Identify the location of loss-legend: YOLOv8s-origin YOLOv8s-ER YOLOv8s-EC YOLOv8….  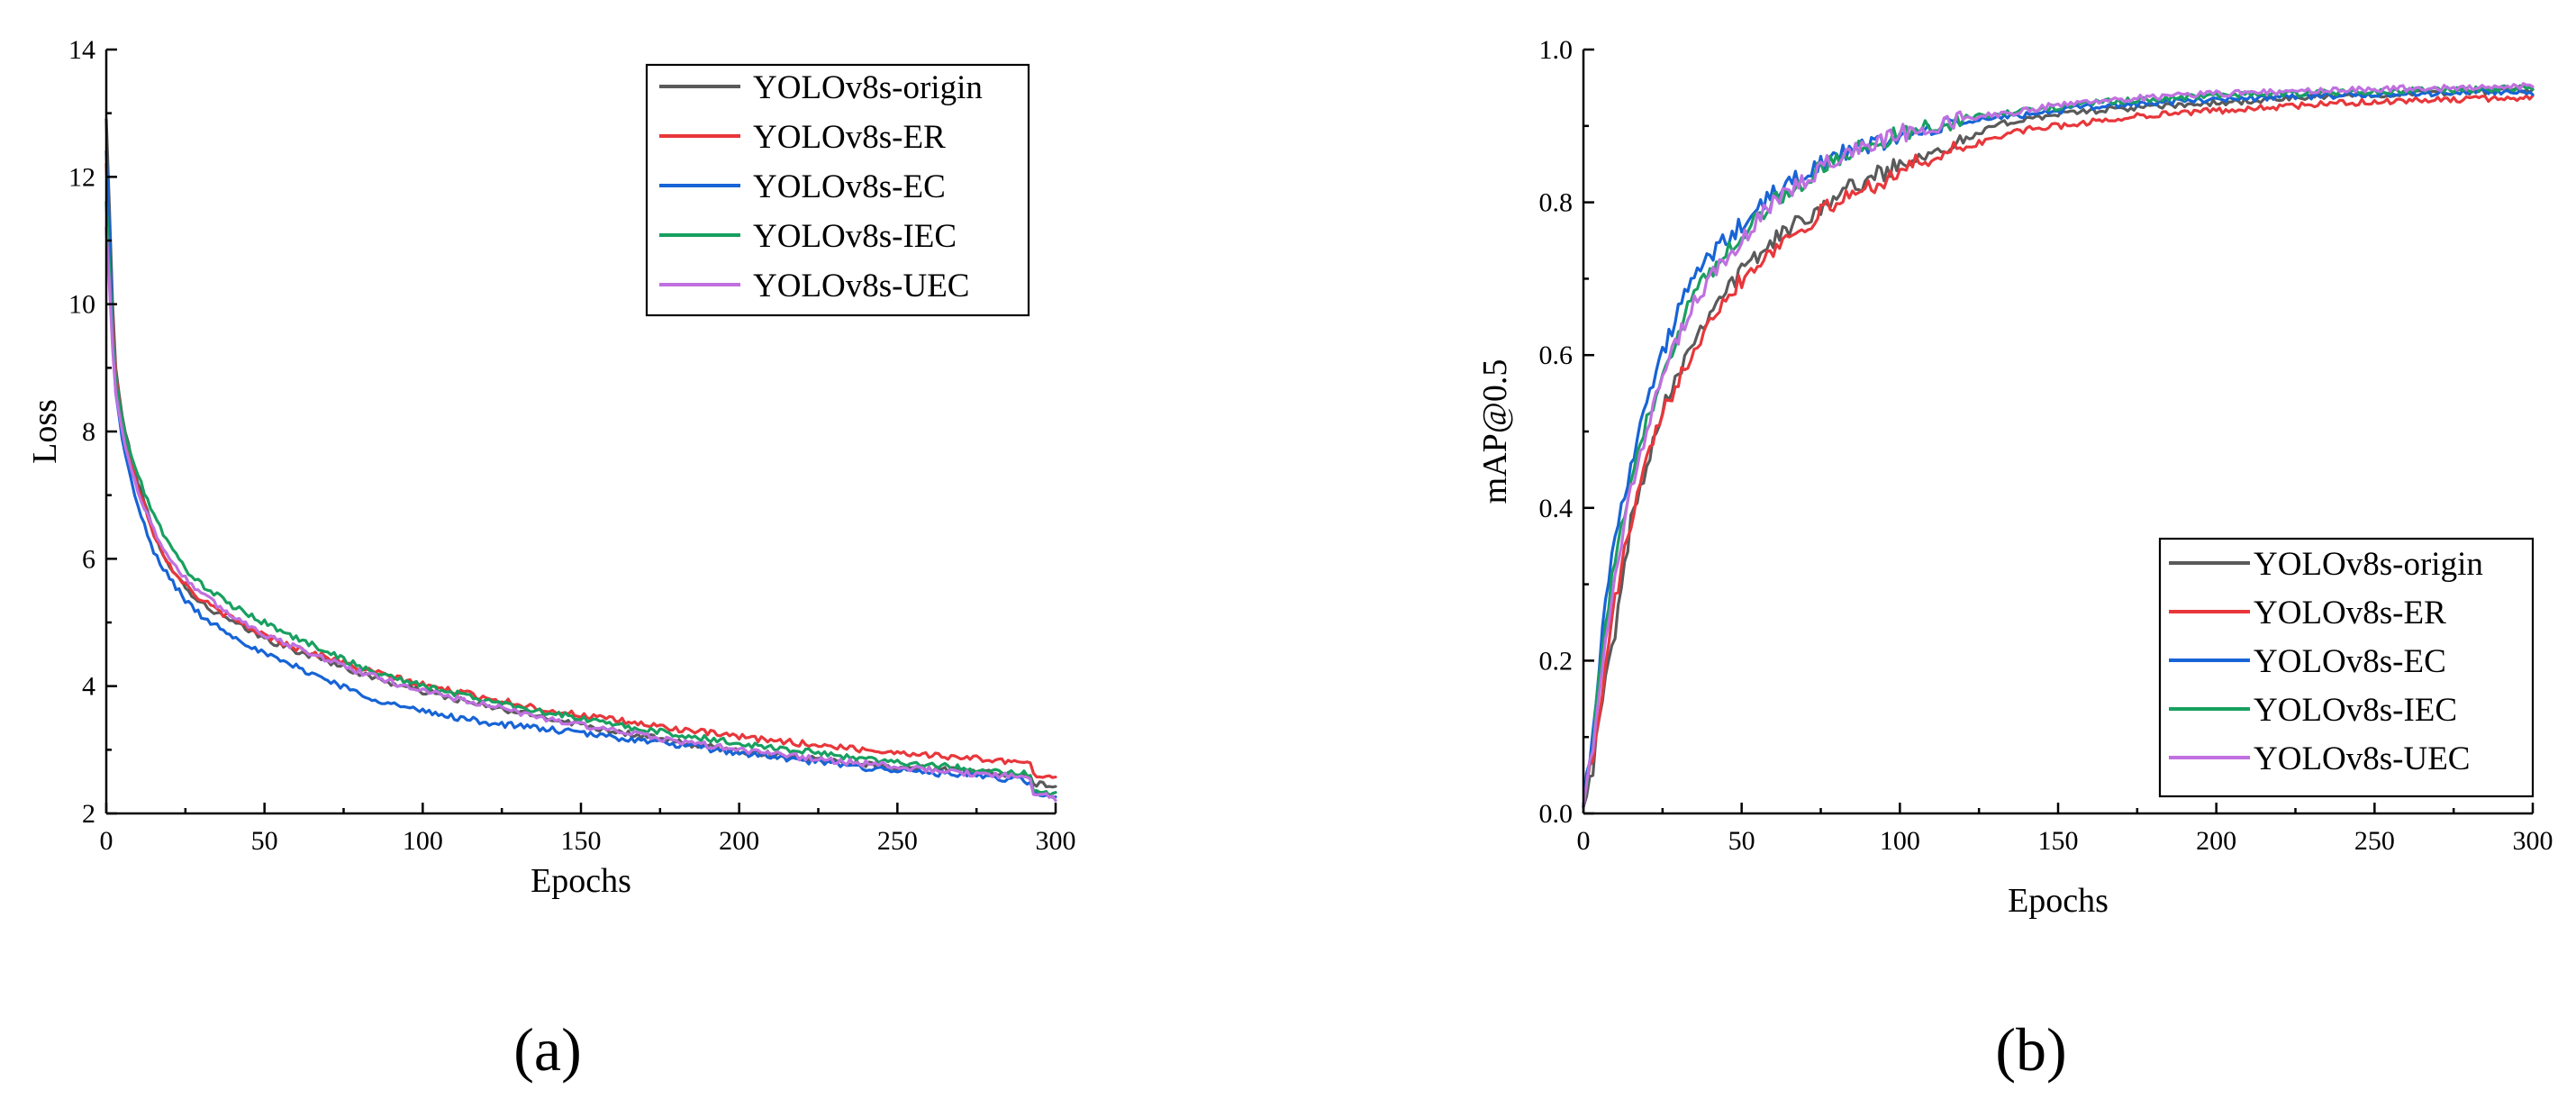
(837, 190).